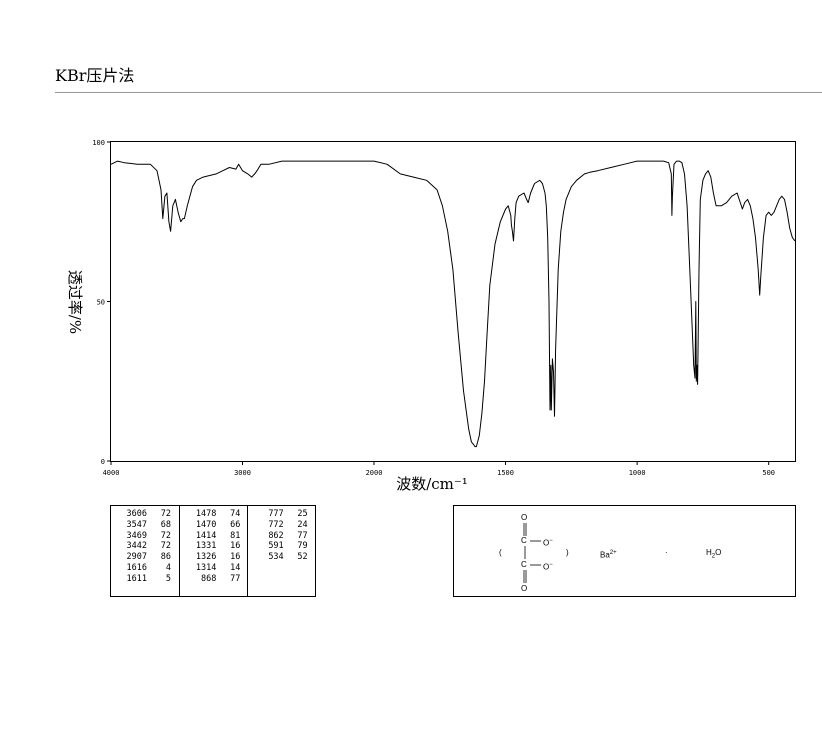  I want to click on peak-row: 777 25, so click(282, 514).